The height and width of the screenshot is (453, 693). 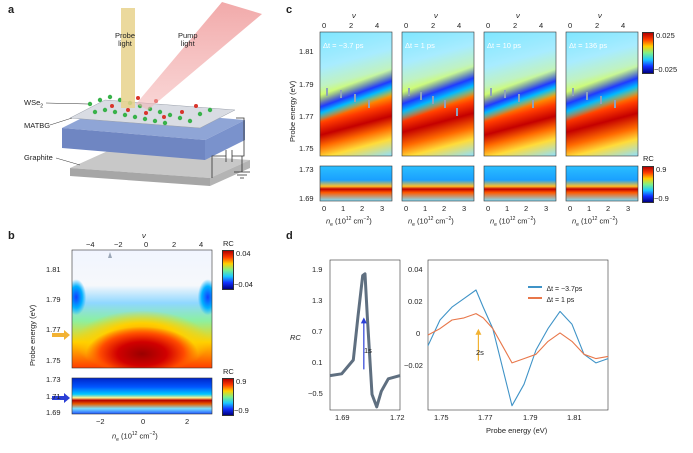 I want to click on c-delay-label: Δt = 10 ps, so click(x=504, y=45).